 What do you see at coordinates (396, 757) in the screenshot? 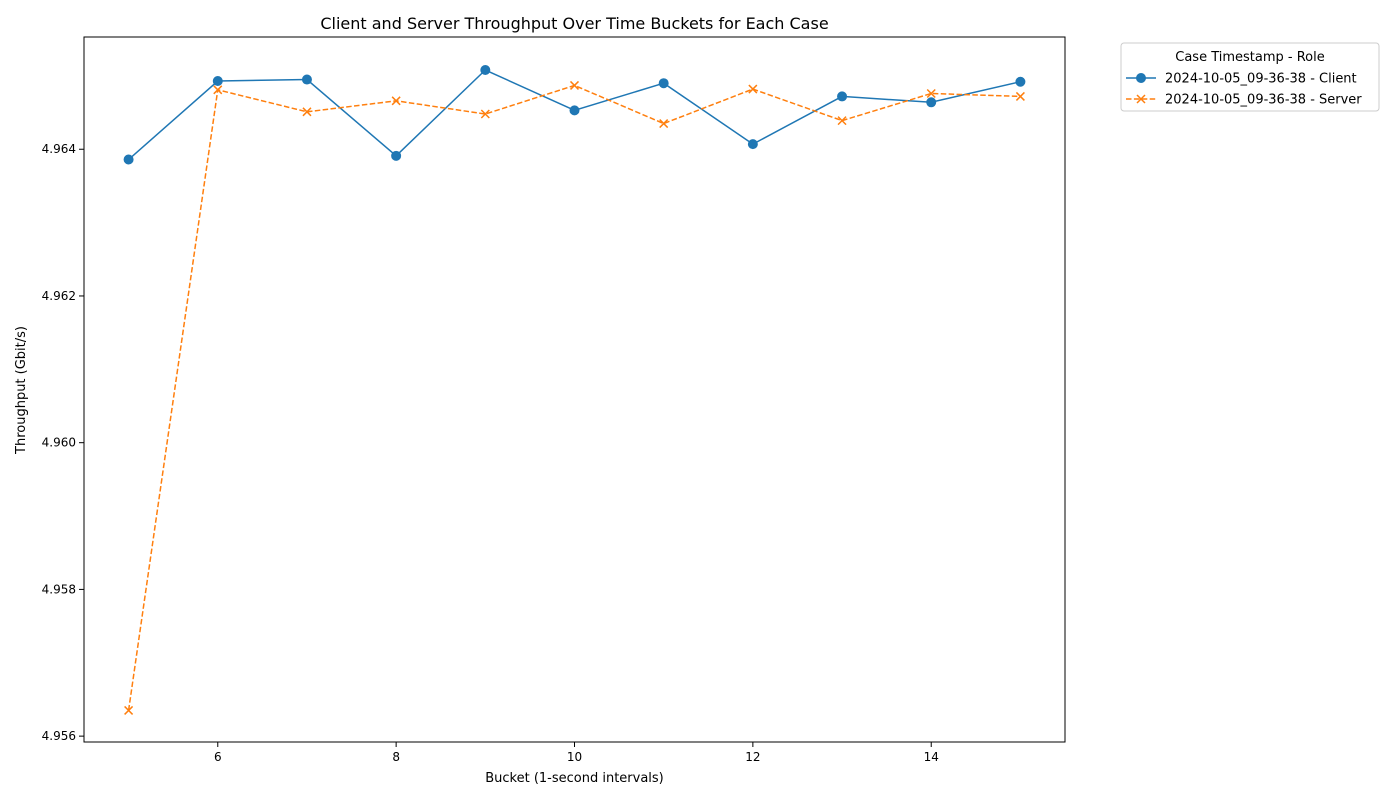
I see `x-tick-label: 8` at bounding box center [396, 757].